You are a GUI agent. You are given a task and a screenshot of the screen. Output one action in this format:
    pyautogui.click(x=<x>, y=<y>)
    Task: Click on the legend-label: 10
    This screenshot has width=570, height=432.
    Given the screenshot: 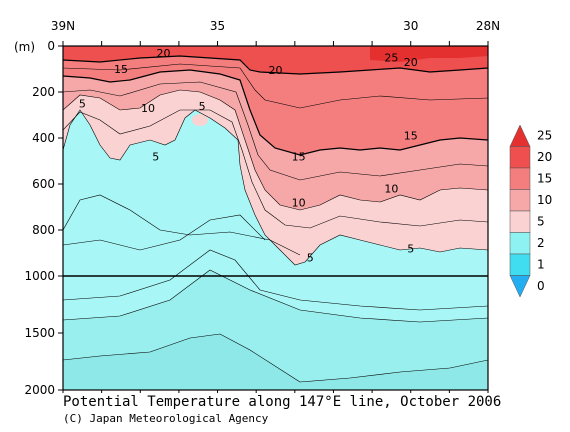 What is the action you would take?
    pyautogui.click(x=544, y=200)
    